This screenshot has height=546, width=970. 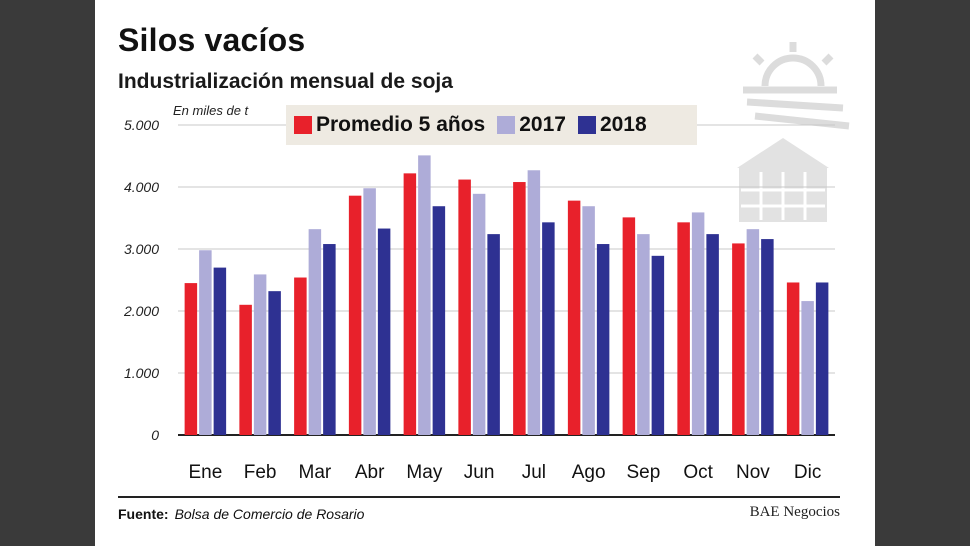 I want to click on chart-legend: Promedio 5 años 2017 2018, so click(x=491, y=125).